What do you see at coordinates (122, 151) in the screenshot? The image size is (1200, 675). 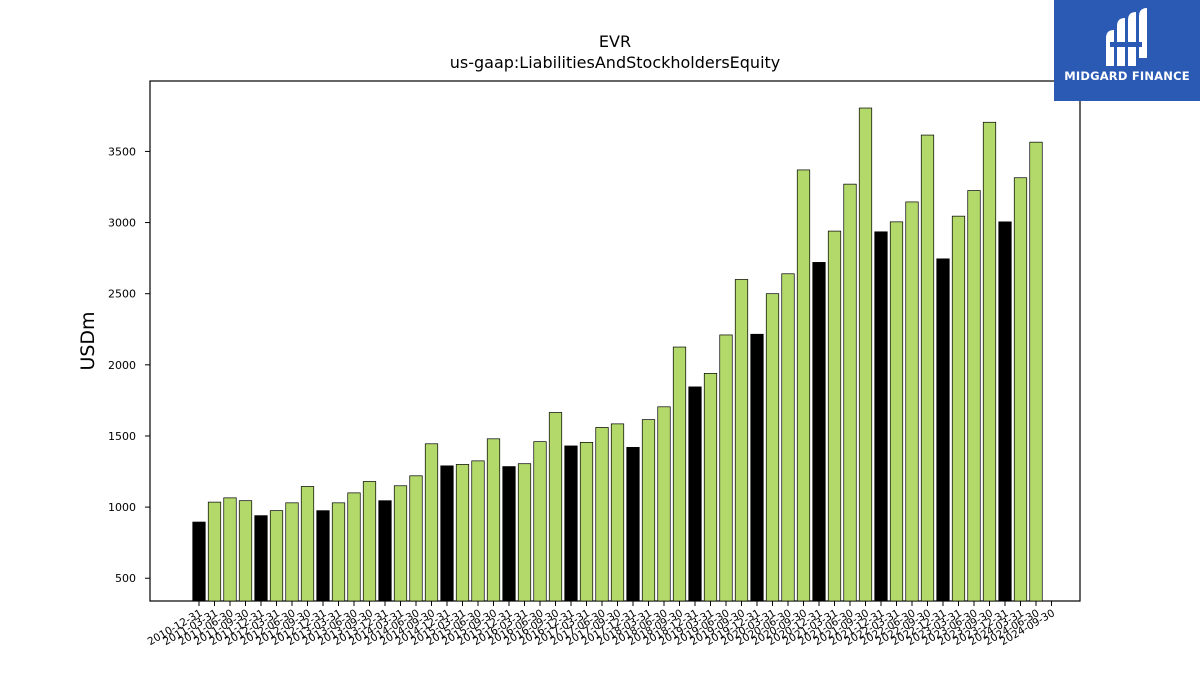 I see `y-tick-label: 3500` at bounding box center [122, 151].